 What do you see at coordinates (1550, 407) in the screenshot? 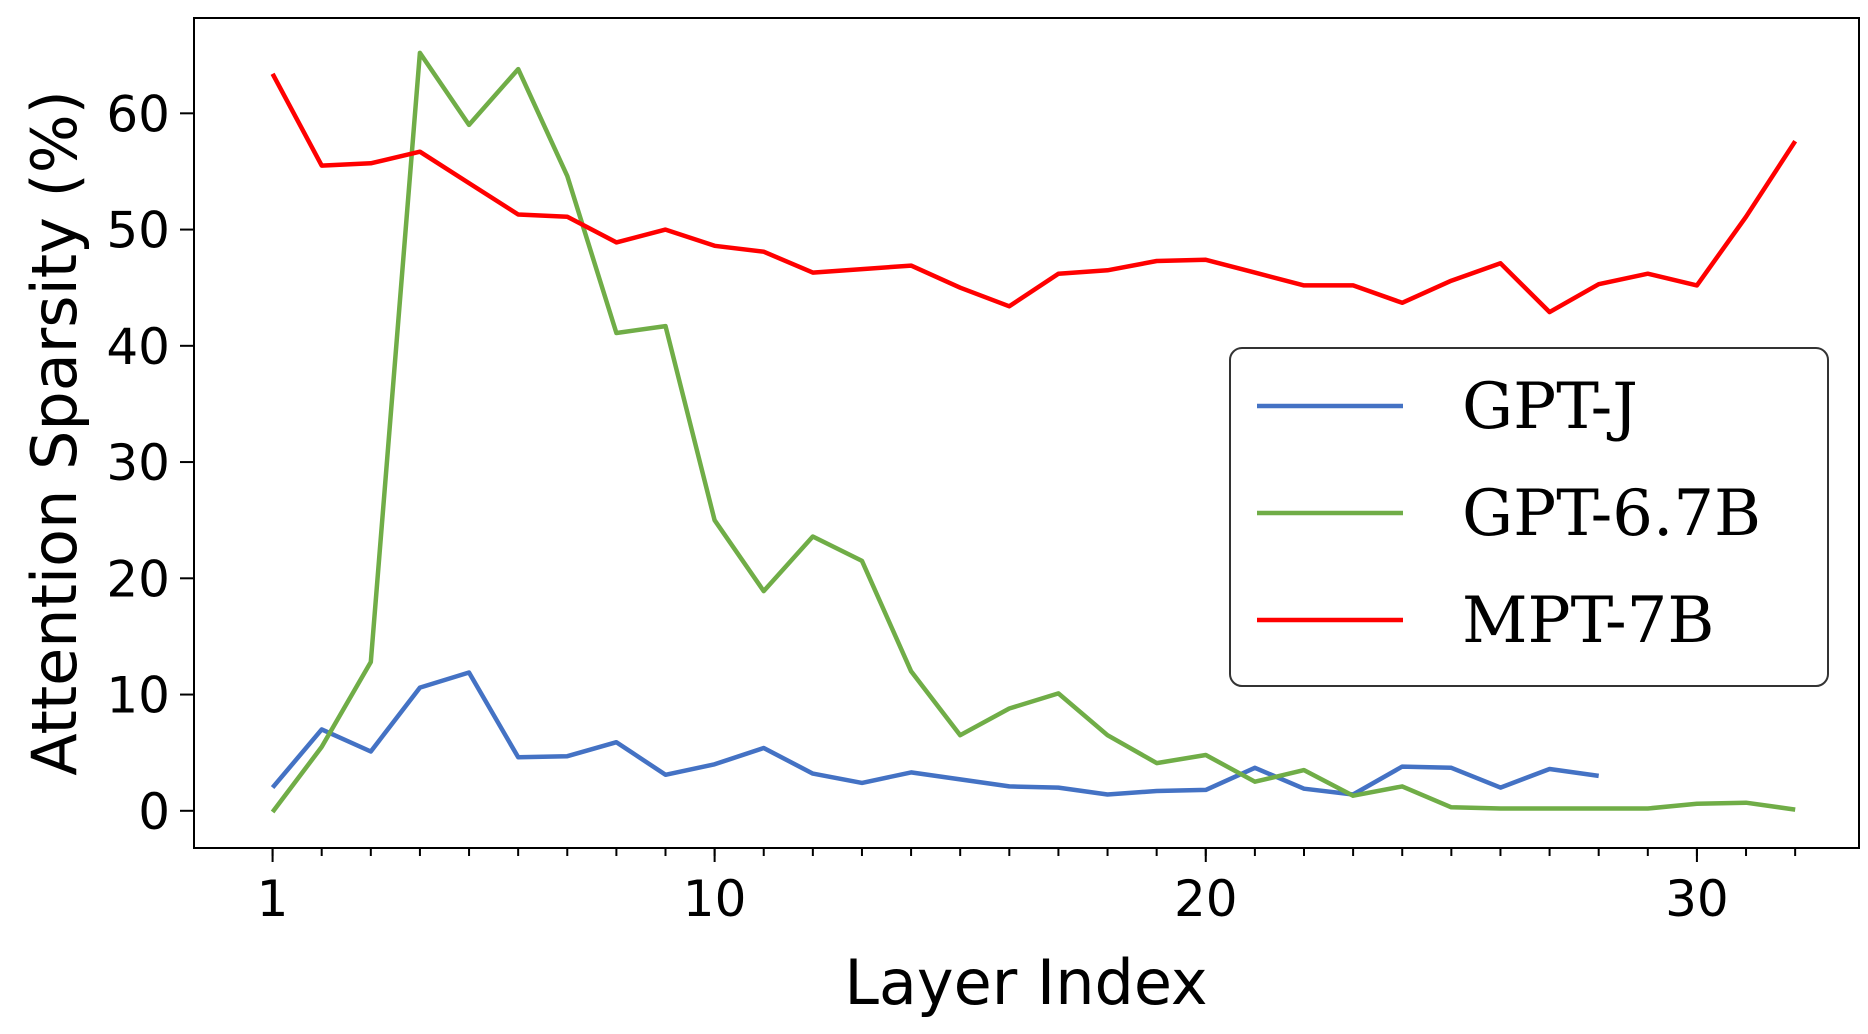
I see `legend-label-gpt-j: GPT-J` at bounding box center [1550, 407].